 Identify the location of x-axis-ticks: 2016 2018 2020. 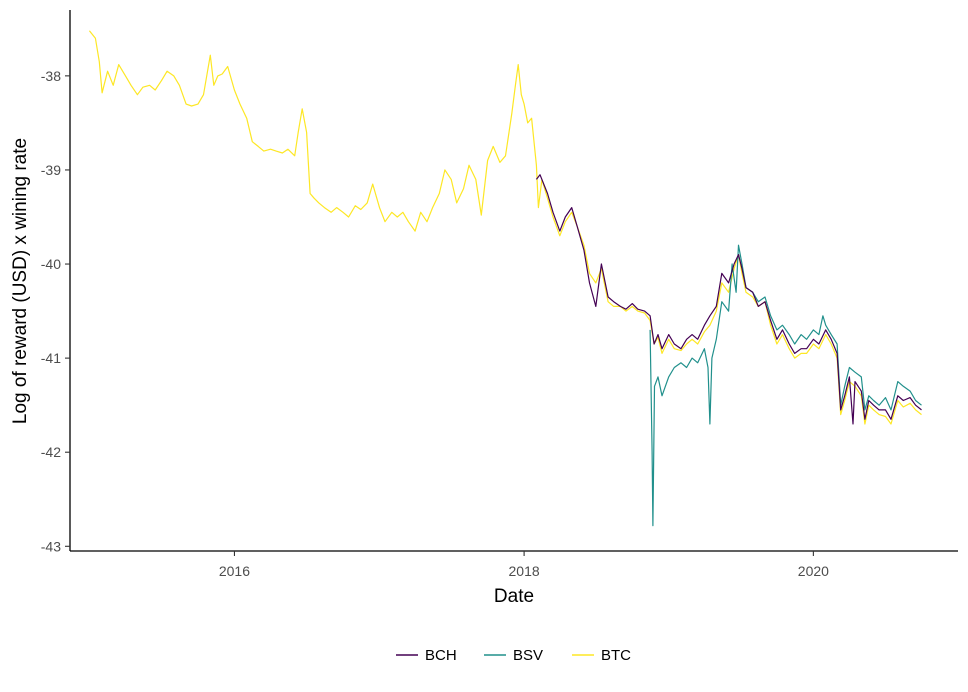
(524, 565).